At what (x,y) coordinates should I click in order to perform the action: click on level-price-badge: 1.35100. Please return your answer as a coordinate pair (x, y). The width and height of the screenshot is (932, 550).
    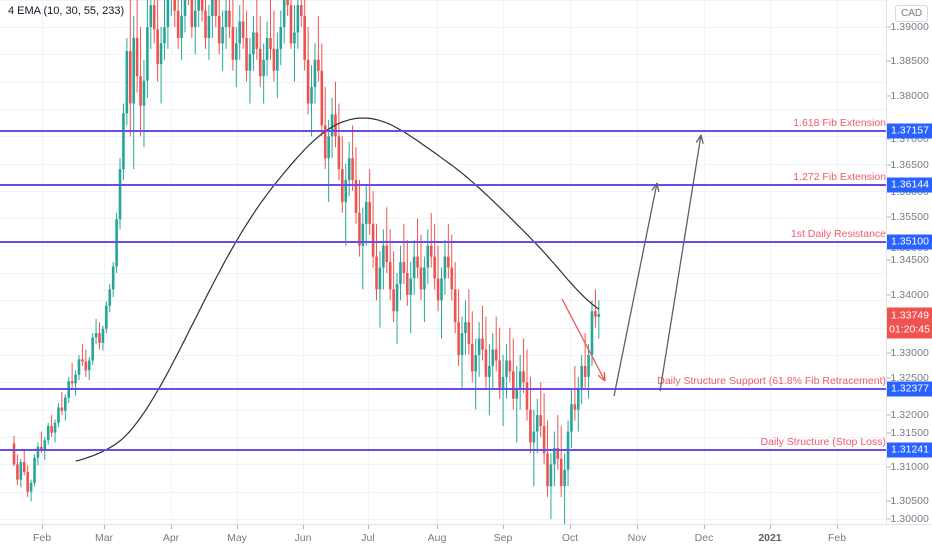
    Looking at the image, I should click on (909, 242).